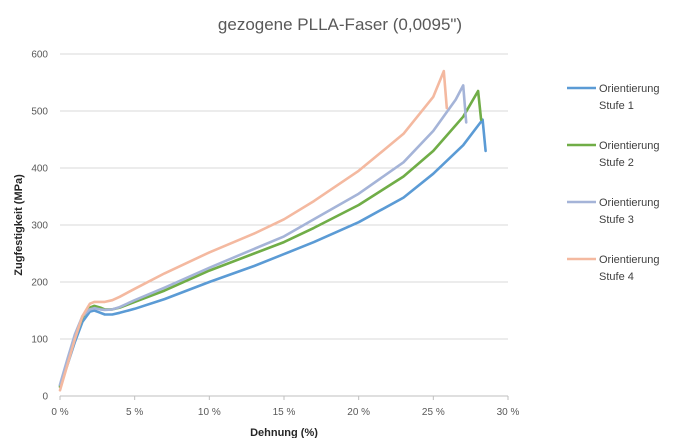 This screenshot has height=438, width=673. Describe the element at coordinates (19, 225) in the screenshot. I see `y-axis-label: Zugfestigkeit (MPa)` at that location.